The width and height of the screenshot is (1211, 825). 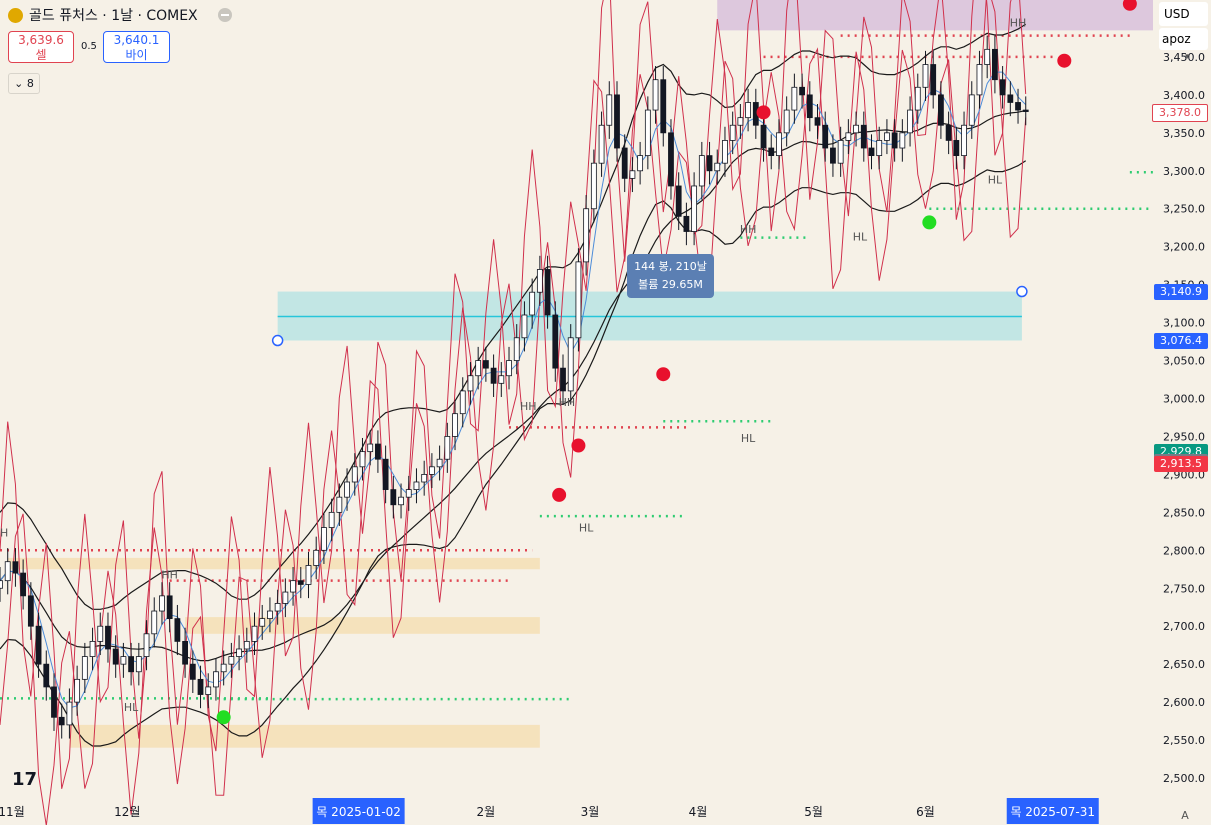 I want to click on x-tick-label: 4월, so click(x=698, y=812).